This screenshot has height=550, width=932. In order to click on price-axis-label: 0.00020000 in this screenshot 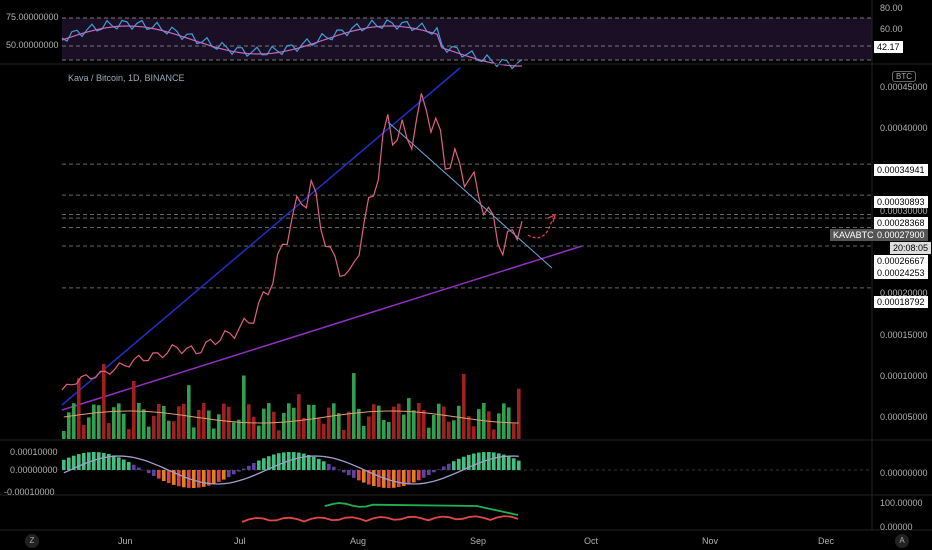, I will do `click(904, 293)`.